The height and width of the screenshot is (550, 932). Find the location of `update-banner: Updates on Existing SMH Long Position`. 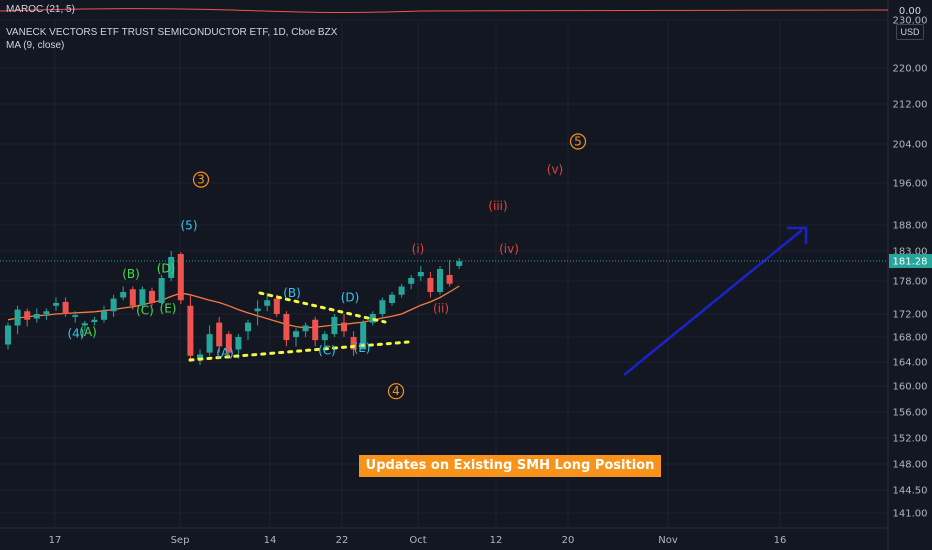

update-banner: Updates on Existing SMH Long Position is located at coordinates (510, 466).